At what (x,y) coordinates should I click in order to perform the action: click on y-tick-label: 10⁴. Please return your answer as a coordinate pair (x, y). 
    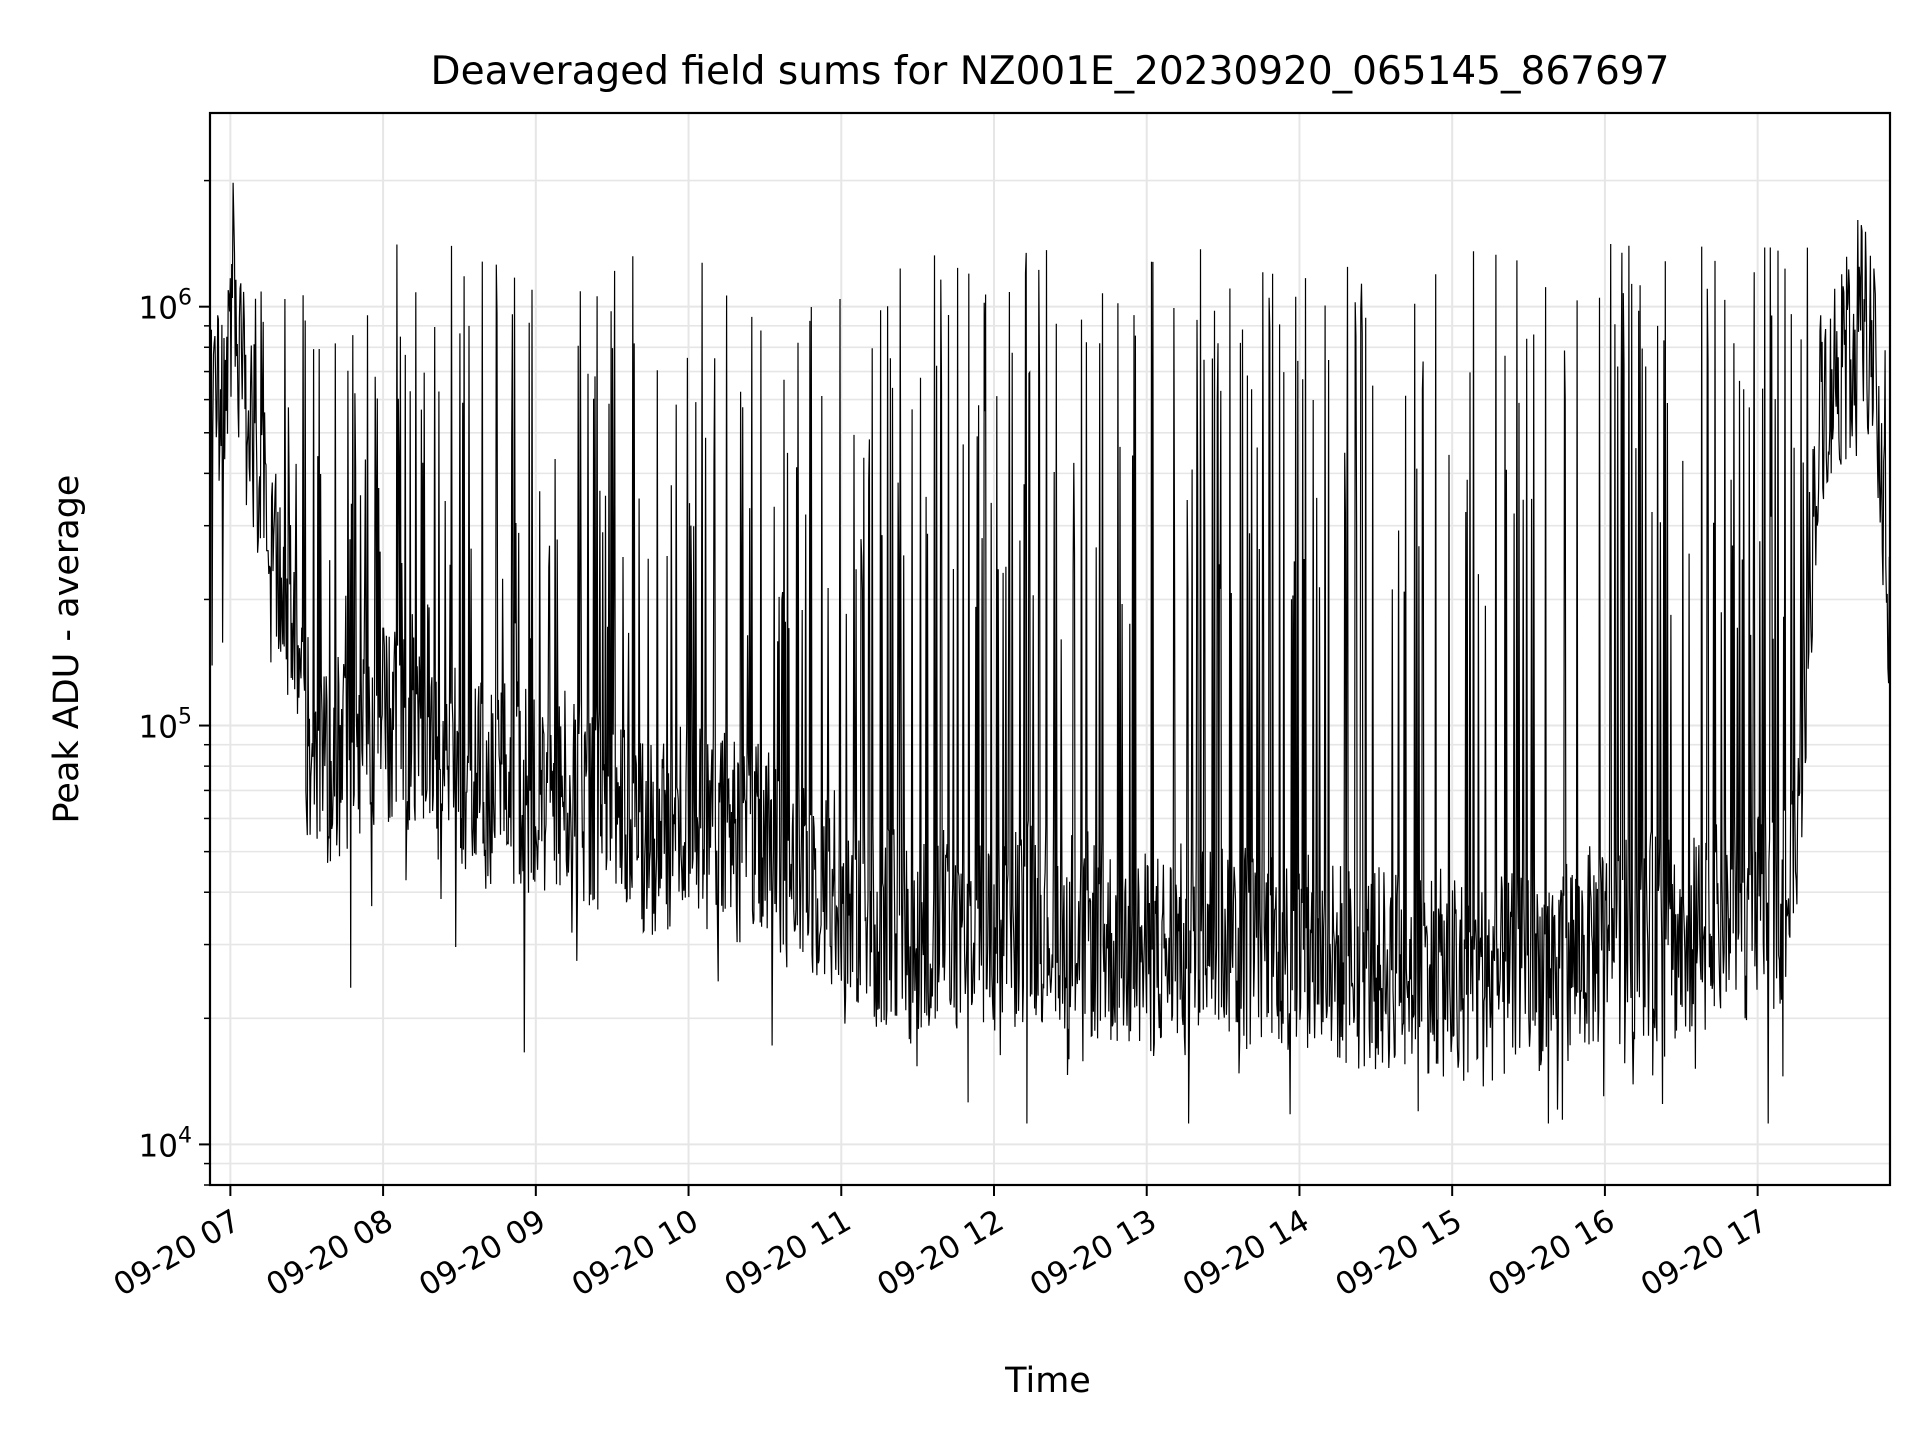
    Looking at the image, I should click on (165, 1143).